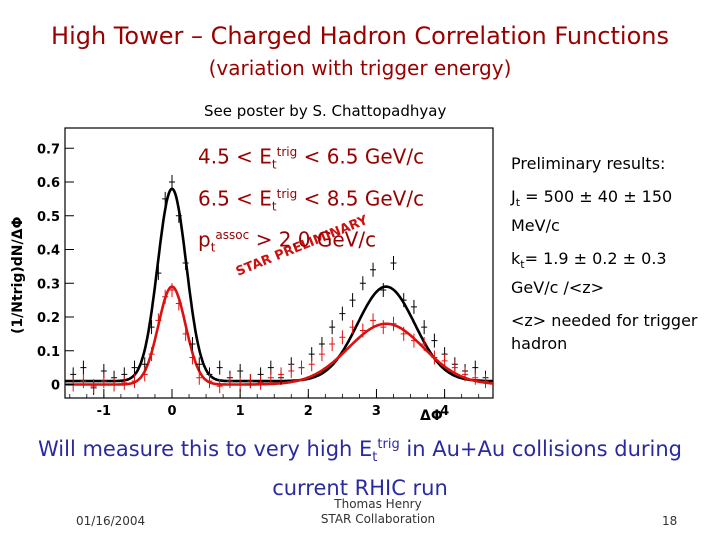 This screenshot has height=540, width=720. What do you see at coordinates (48, 217) in the screenshot?
I see `y-tick-label: 0.5` at bounding box center [48, 217].